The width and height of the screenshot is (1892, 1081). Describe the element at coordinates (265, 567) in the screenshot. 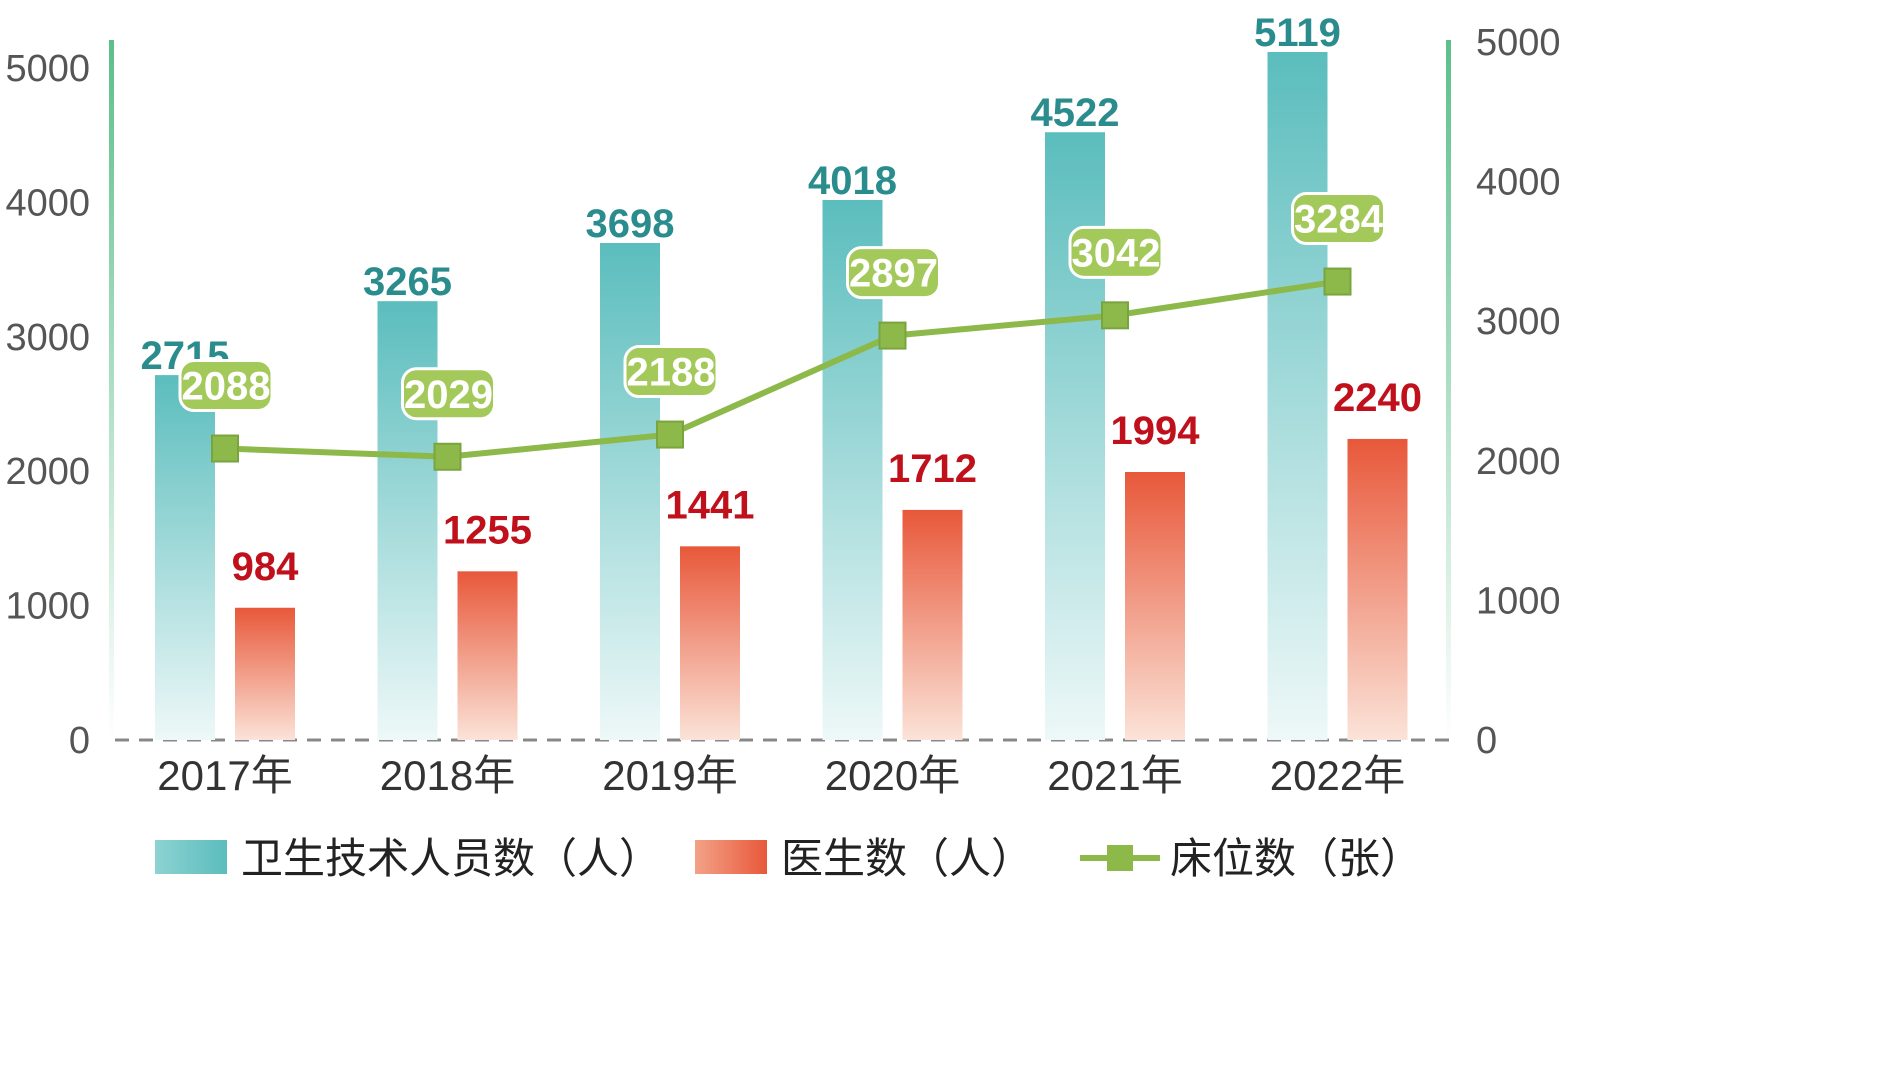

I see `doctor-value-label: 984` at that location.